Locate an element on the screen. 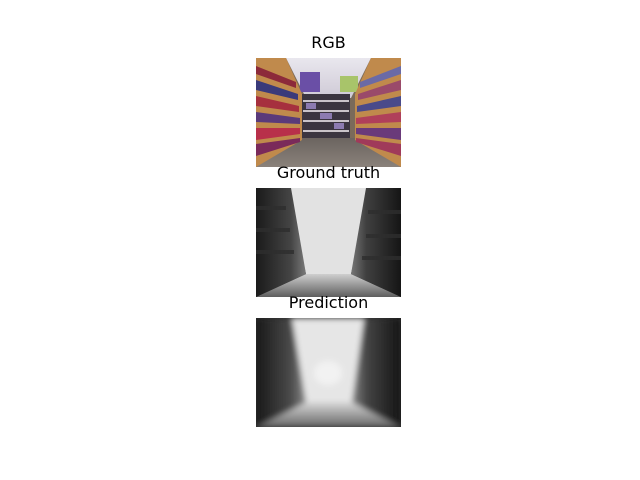  rgb-title: RGB is located at coordinates (328, 42).